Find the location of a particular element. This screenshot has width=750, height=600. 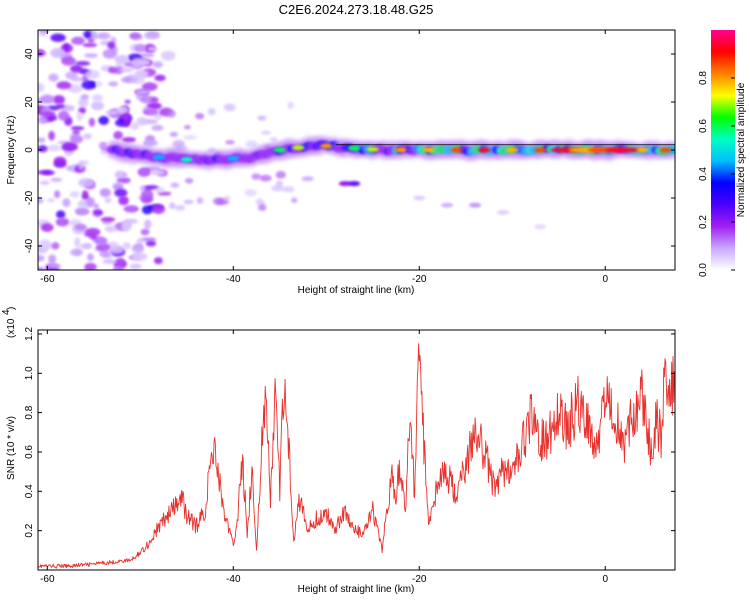

y-tick-label: 0.6 is located at coordinates (29, 452).